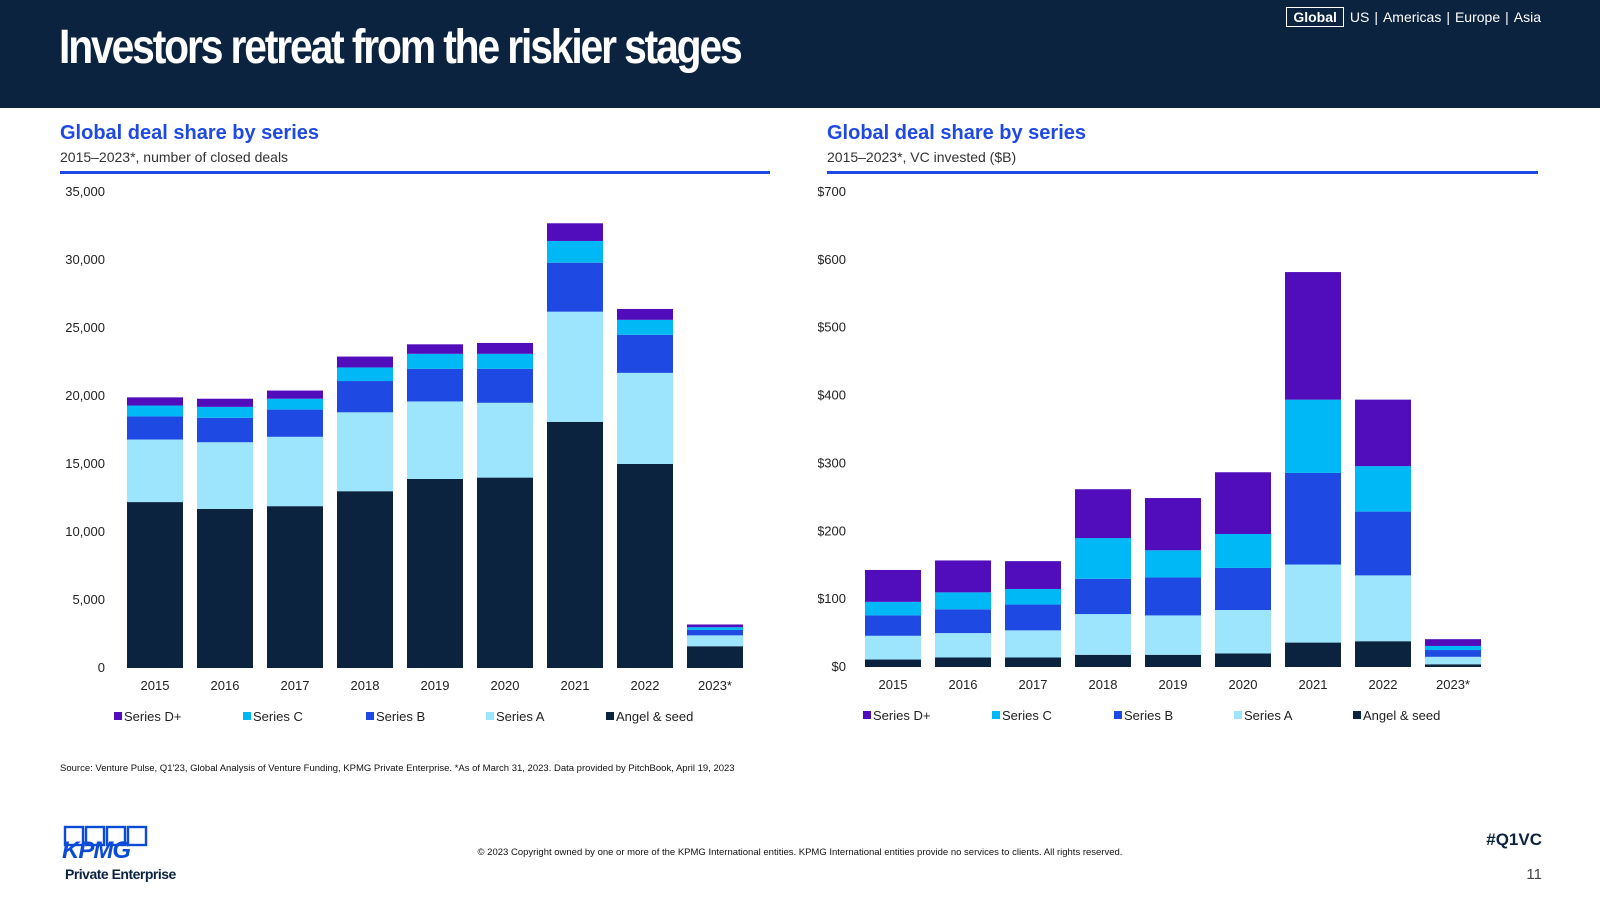 This screenshot has width=1600, height=900. What do you see at coordinates (101, 667) in the screenshot?
I see `y-tick-label: 0` at bounding box center [101, 667].